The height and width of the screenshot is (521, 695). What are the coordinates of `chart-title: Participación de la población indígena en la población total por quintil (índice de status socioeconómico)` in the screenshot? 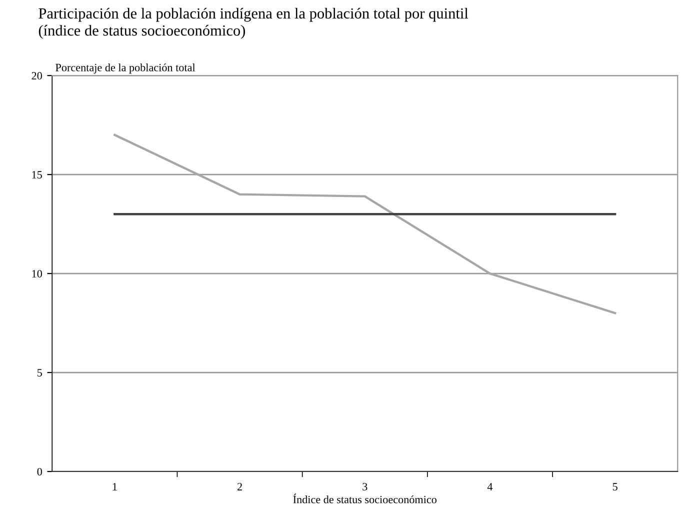 It's located at (253, 23).